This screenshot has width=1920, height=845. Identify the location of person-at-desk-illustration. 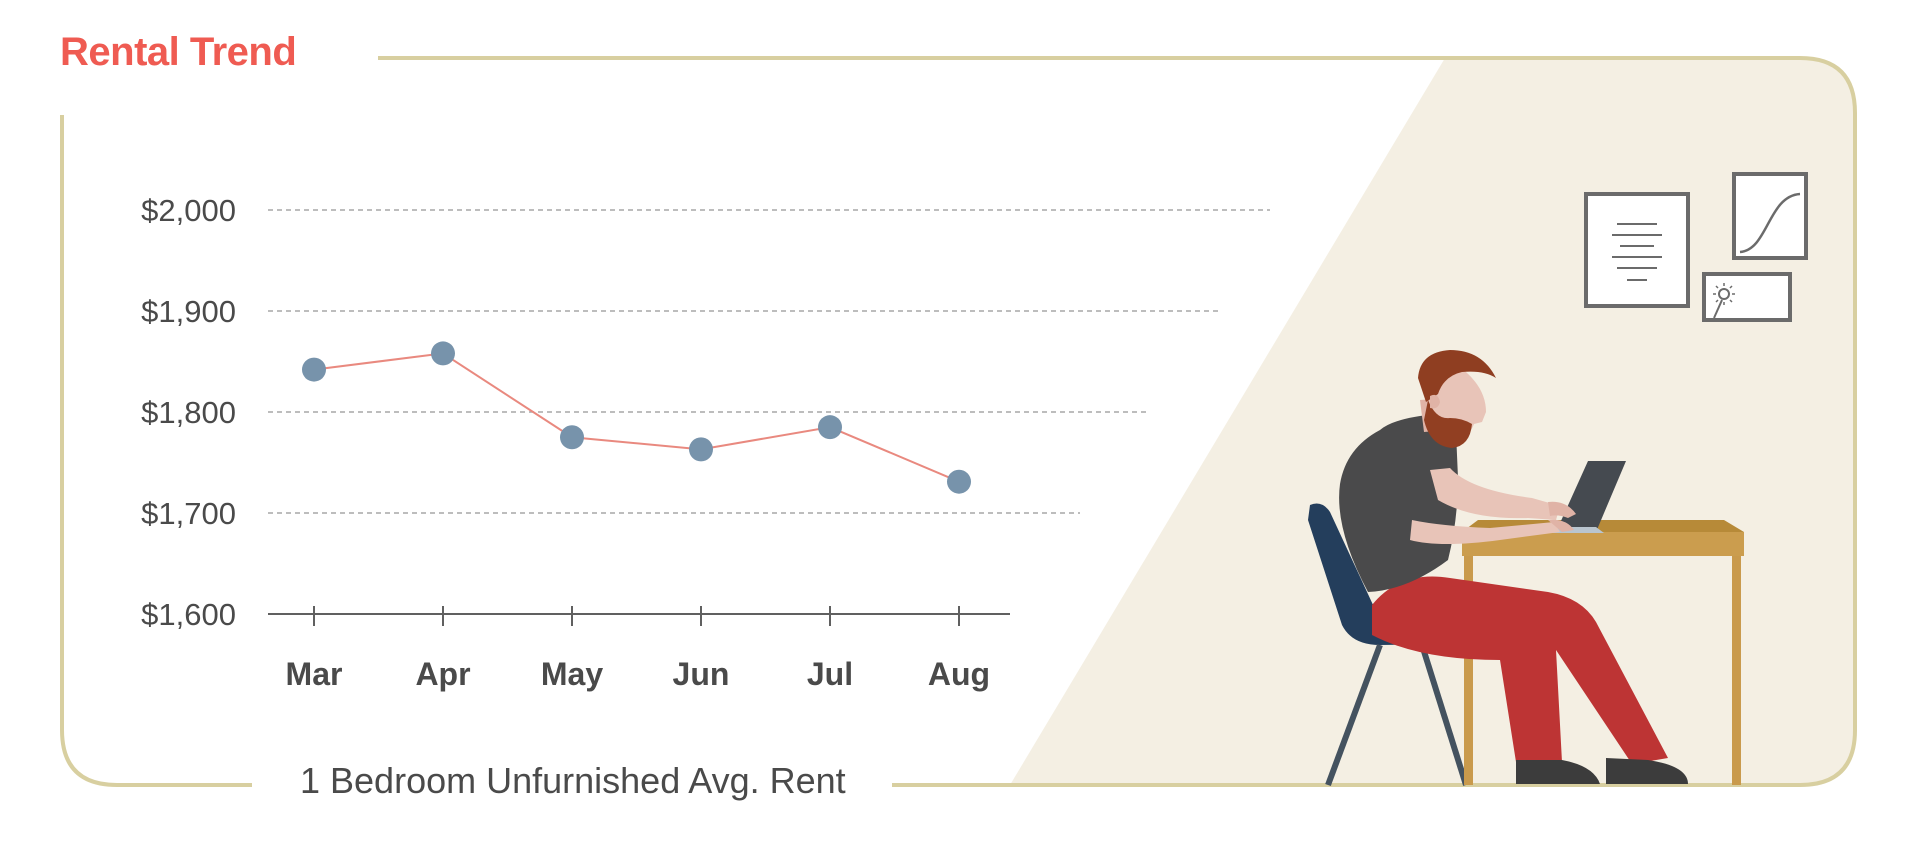
(1526, 568).